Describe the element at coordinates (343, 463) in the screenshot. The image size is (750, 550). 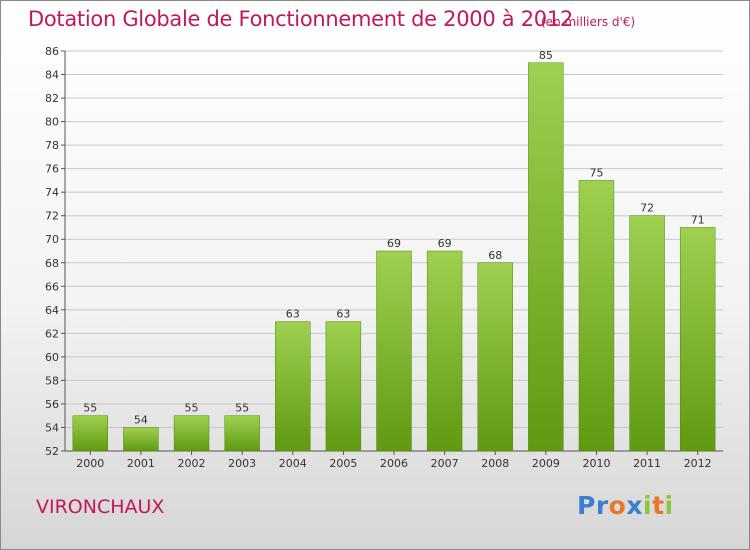
I see `x-tick-label: 2005` at that location.